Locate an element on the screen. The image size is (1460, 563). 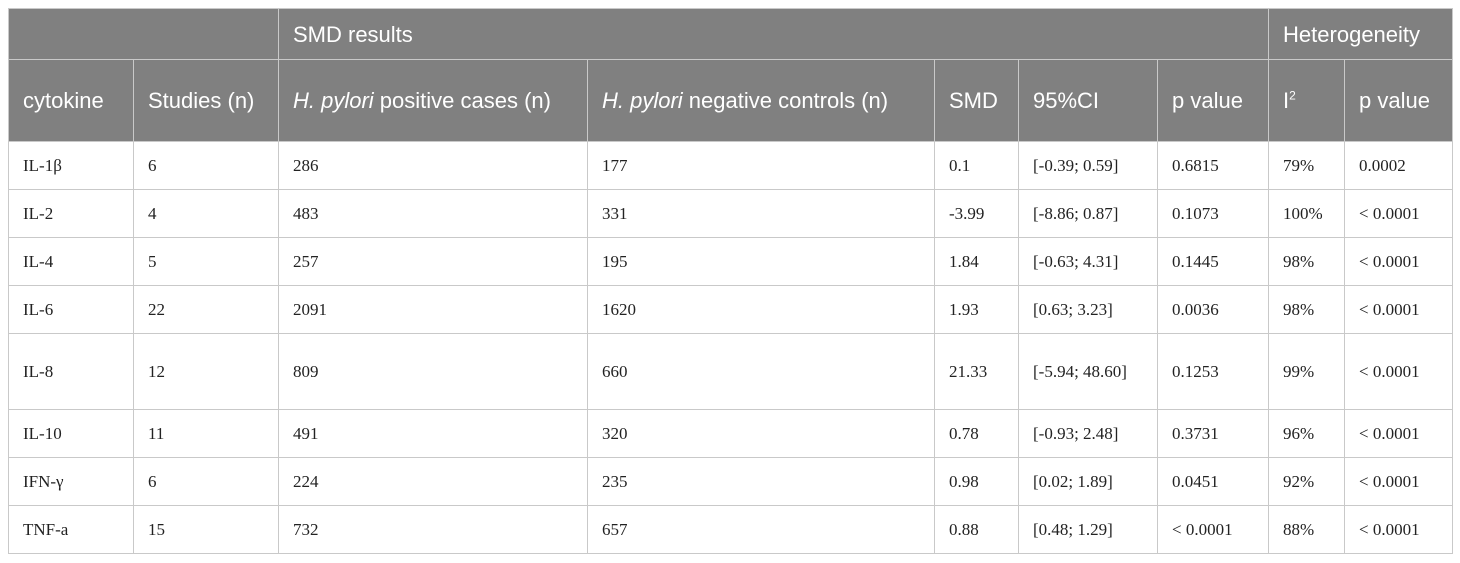
col-header-i2-sup: 2 is located at coordinates (1292, 95).